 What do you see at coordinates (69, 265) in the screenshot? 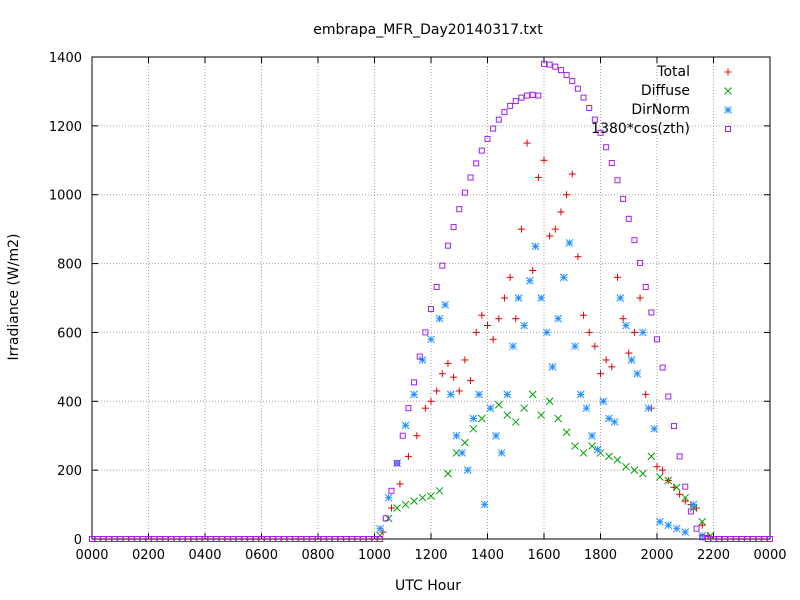
I see `y-tick-label: 800` at bounding box center [69, 265].